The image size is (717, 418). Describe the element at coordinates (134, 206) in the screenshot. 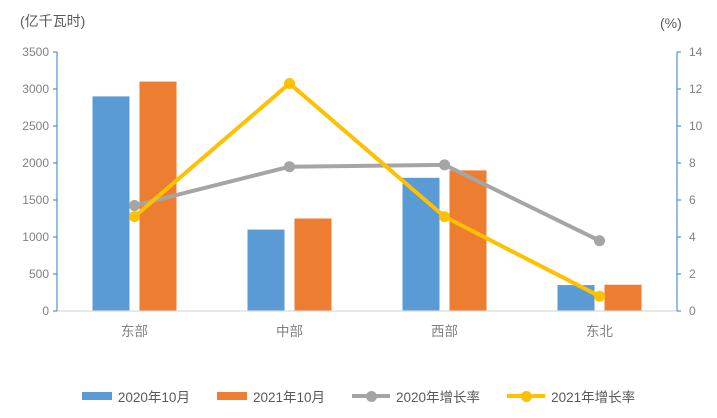

I see `line-marker-2020年增长率-东部` at that location.